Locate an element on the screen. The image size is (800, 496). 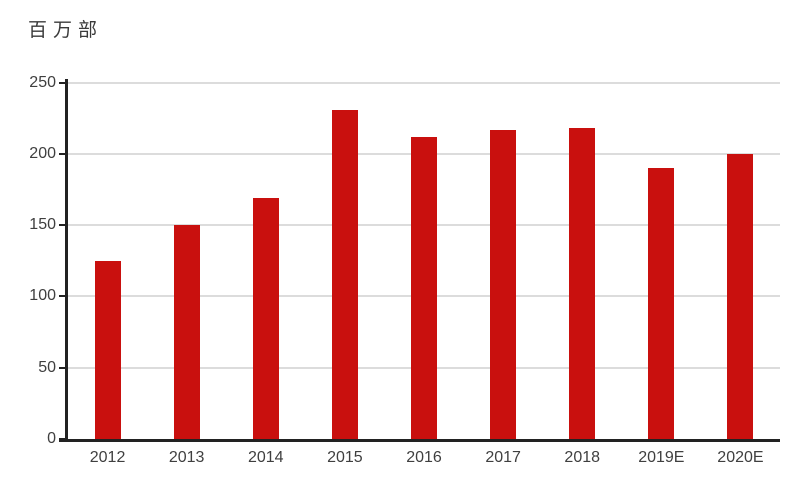
y-axis-unit-label: 百万部 is located at coordinates (66, 30).